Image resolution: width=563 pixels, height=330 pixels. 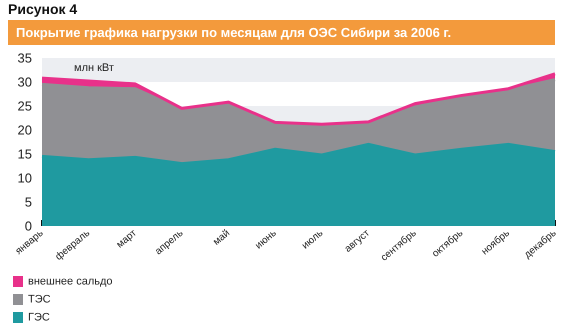 What do you see at coordinates (221, 238) in the screenshot?
I see `x-tick-label: май` at bounding box center [221, 238].